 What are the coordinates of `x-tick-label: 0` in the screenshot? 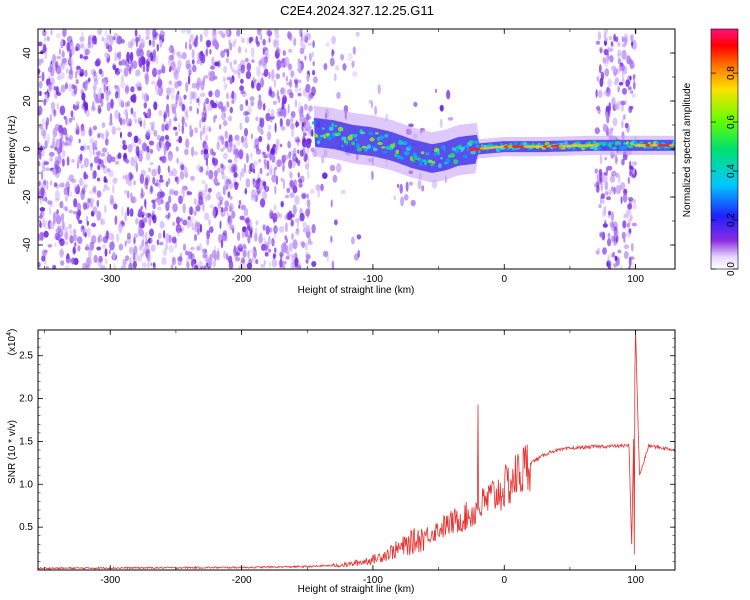 It's located at (504, 279).